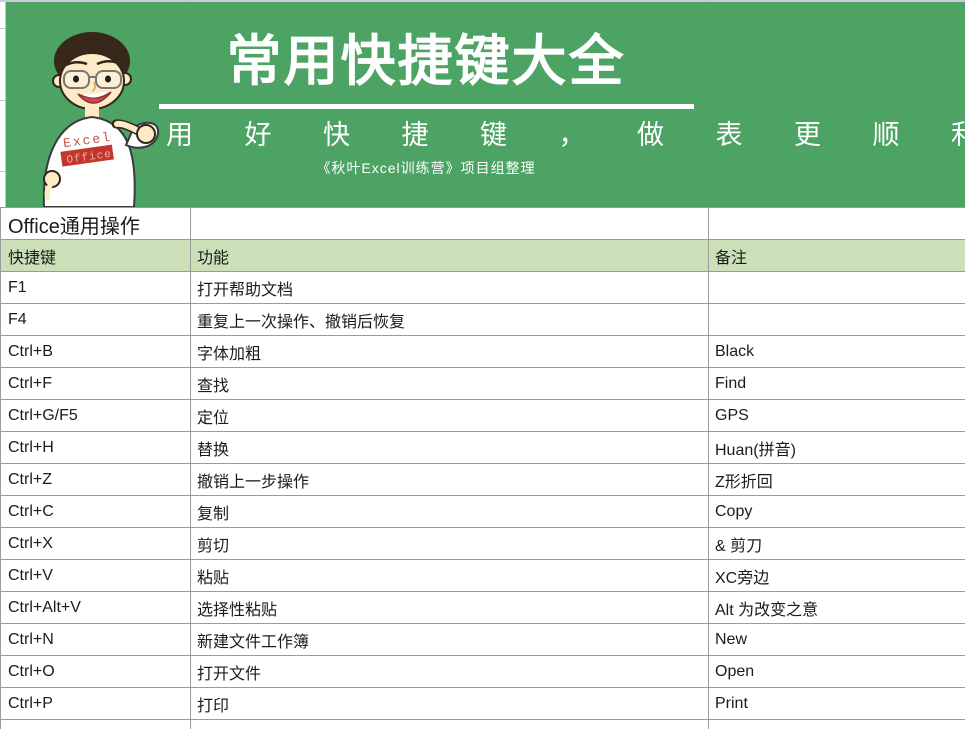 This screenshot has height=729, width=965. What do you see at coordinates (96, 447) in the screenshot?
I see `shortcut-cell: Ctrl+H` at bounding box center [96, 447].